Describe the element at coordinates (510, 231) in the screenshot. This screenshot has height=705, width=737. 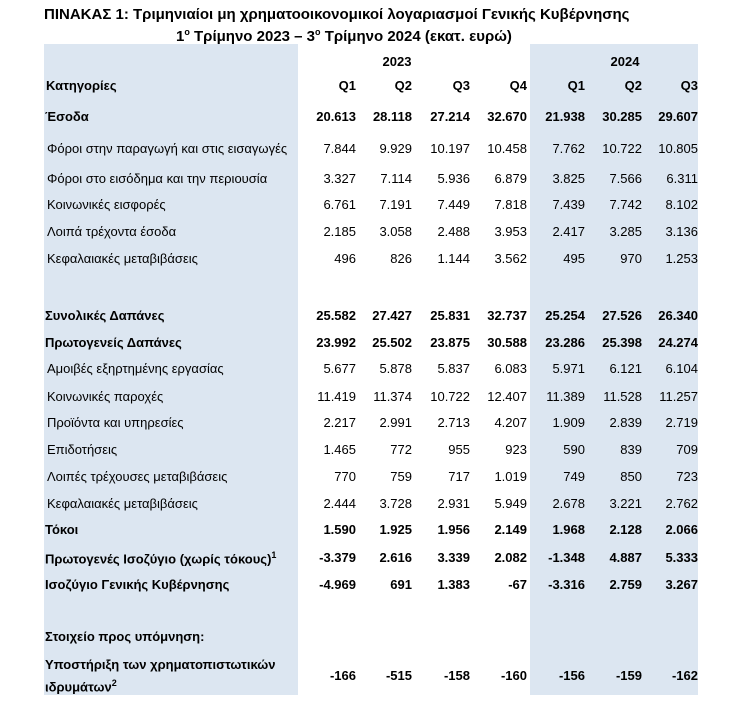
I see `cell-value: 3.953` at that location.